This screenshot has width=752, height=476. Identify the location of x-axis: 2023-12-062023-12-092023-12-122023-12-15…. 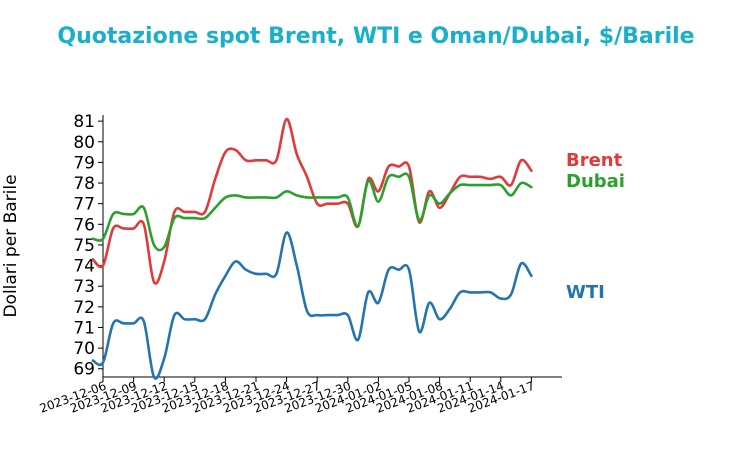
(300, 396).